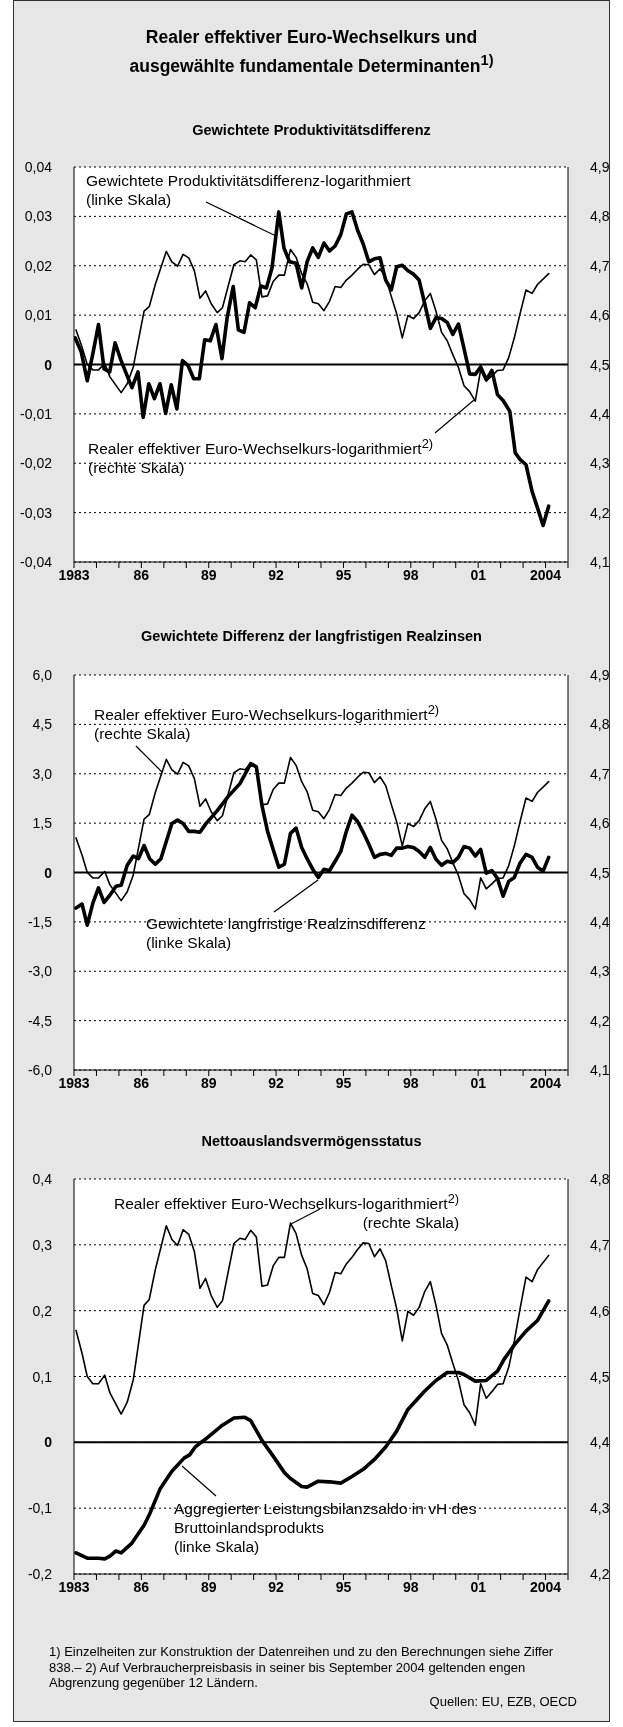 This screenshot has width=623, height=1727. Describe the element at coordinates (38, 167) in the screenshot. I see `y-tick-label: 0,04` at that location.